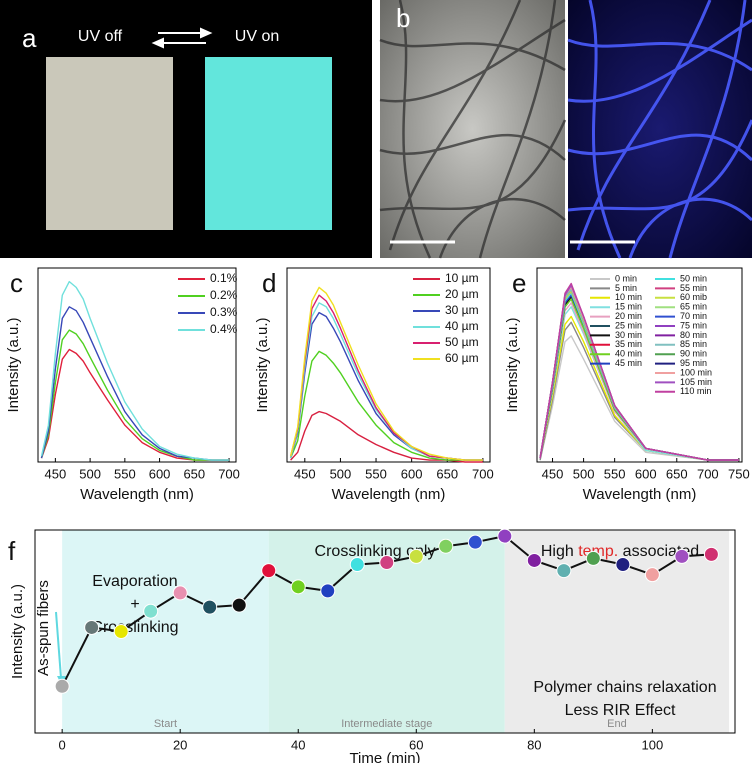 The width and height of the screenshot is (752, 763). What do you see at coordinates (696, 372) in the screenshot?
I see `legend-label: 100 min` at bounding box center [696, 372].